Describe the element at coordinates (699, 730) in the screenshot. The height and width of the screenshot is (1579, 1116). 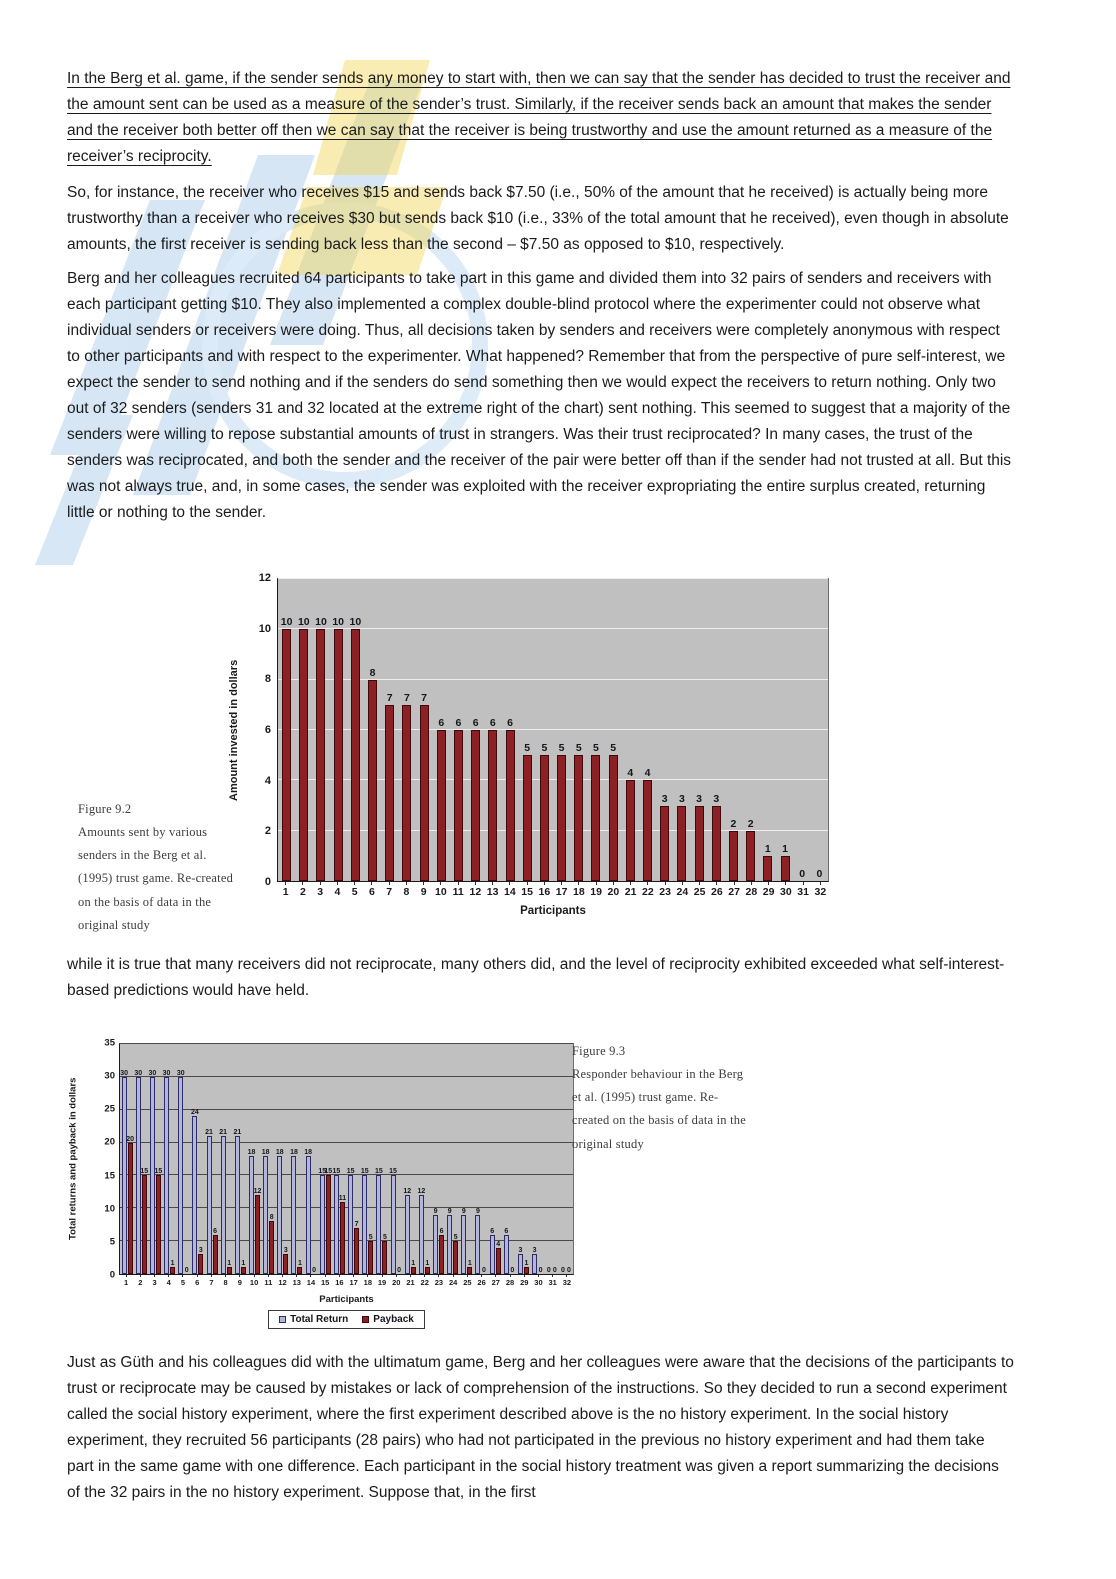
I see `bar-group-participant-25: 3` at that location.